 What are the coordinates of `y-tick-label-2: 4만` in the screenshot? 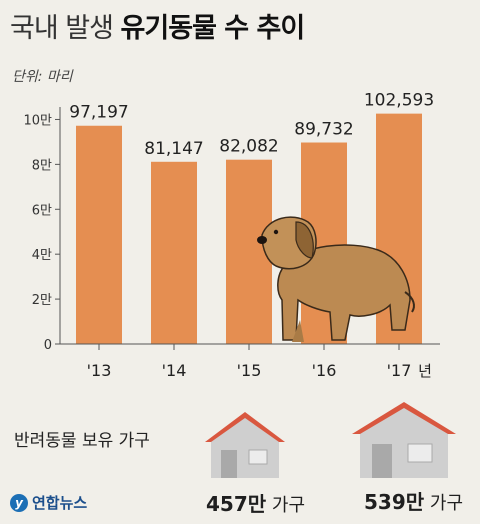 It's located at (42, 255).